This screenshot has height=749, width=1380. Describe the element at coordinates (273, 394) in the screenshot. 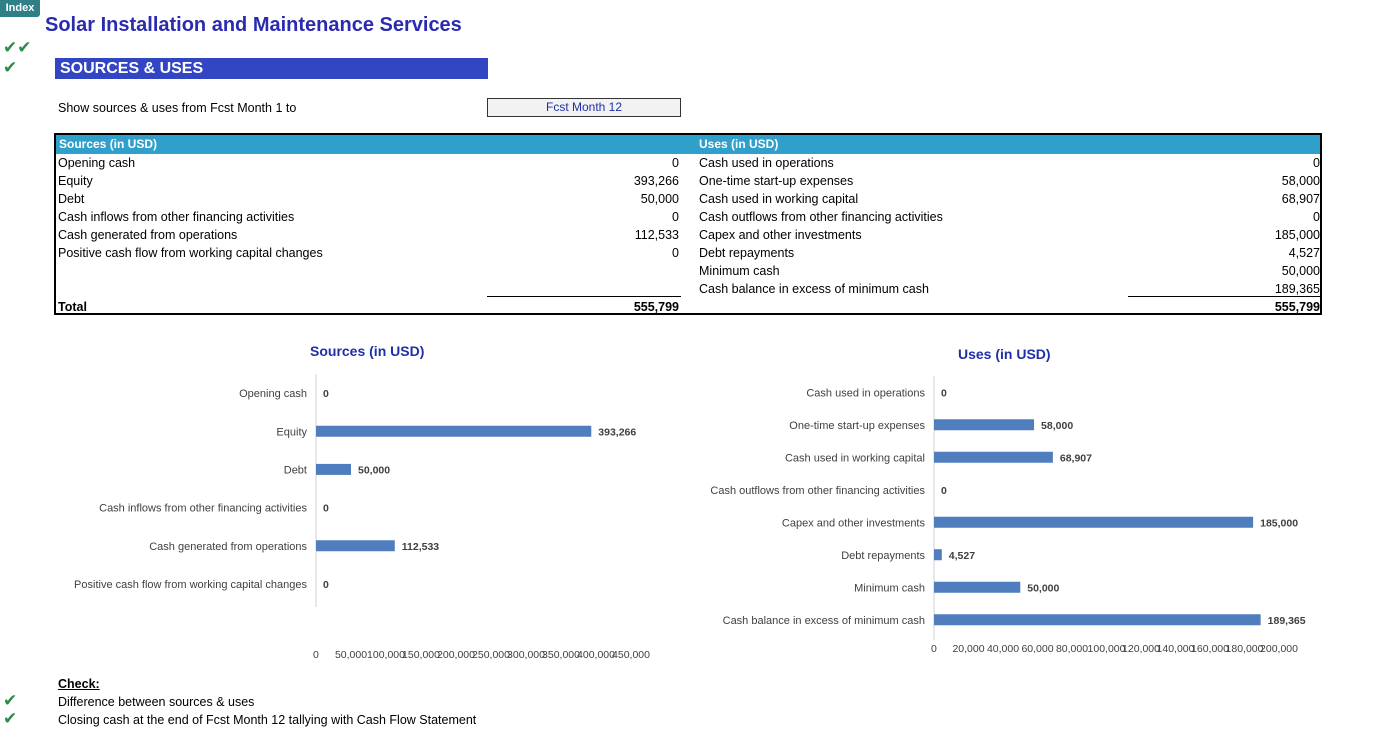

I see `chart-category-label: Opening cash` at that location.